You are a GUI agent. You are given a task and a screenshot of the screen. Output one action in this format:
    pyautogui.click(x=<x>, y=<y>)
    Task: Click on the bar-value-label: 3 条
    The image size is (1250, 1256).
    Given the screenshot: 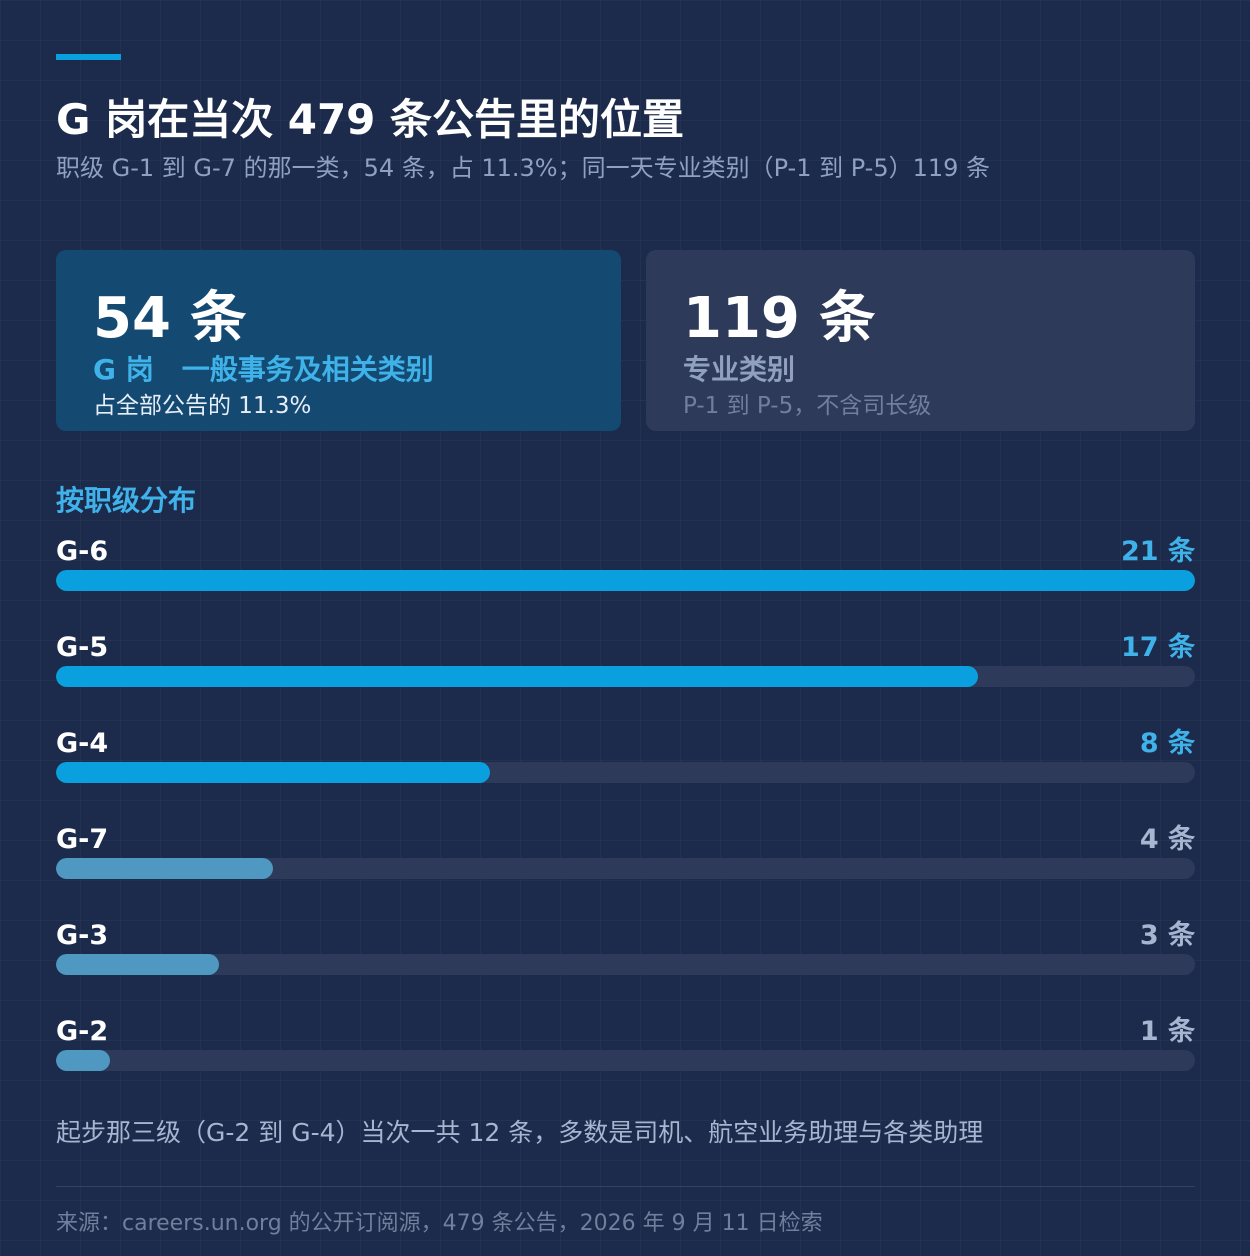 What is the action you would take?
    pyautogui.click(x=1167, y=935)
    